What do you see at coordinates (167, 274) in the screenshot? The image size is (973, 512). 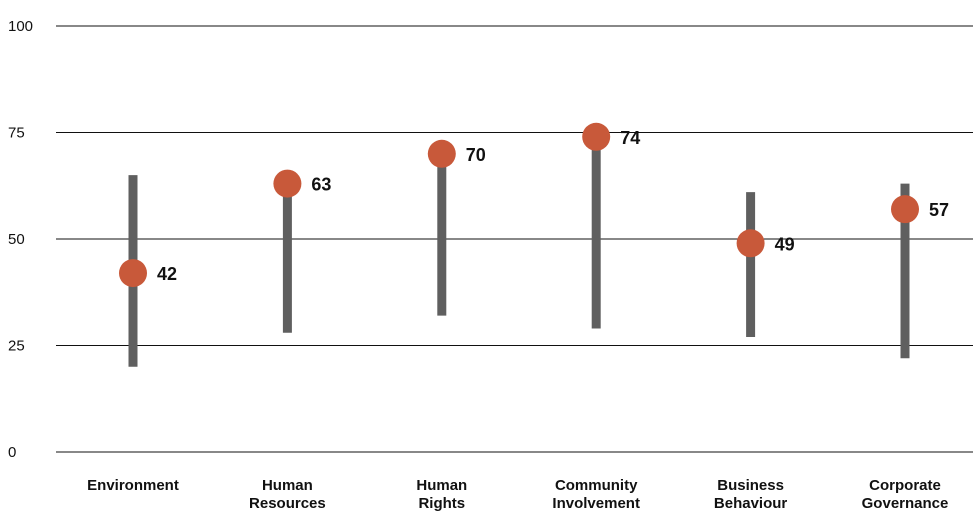 I see `value-label: 42` at bounding box center [167, 274].